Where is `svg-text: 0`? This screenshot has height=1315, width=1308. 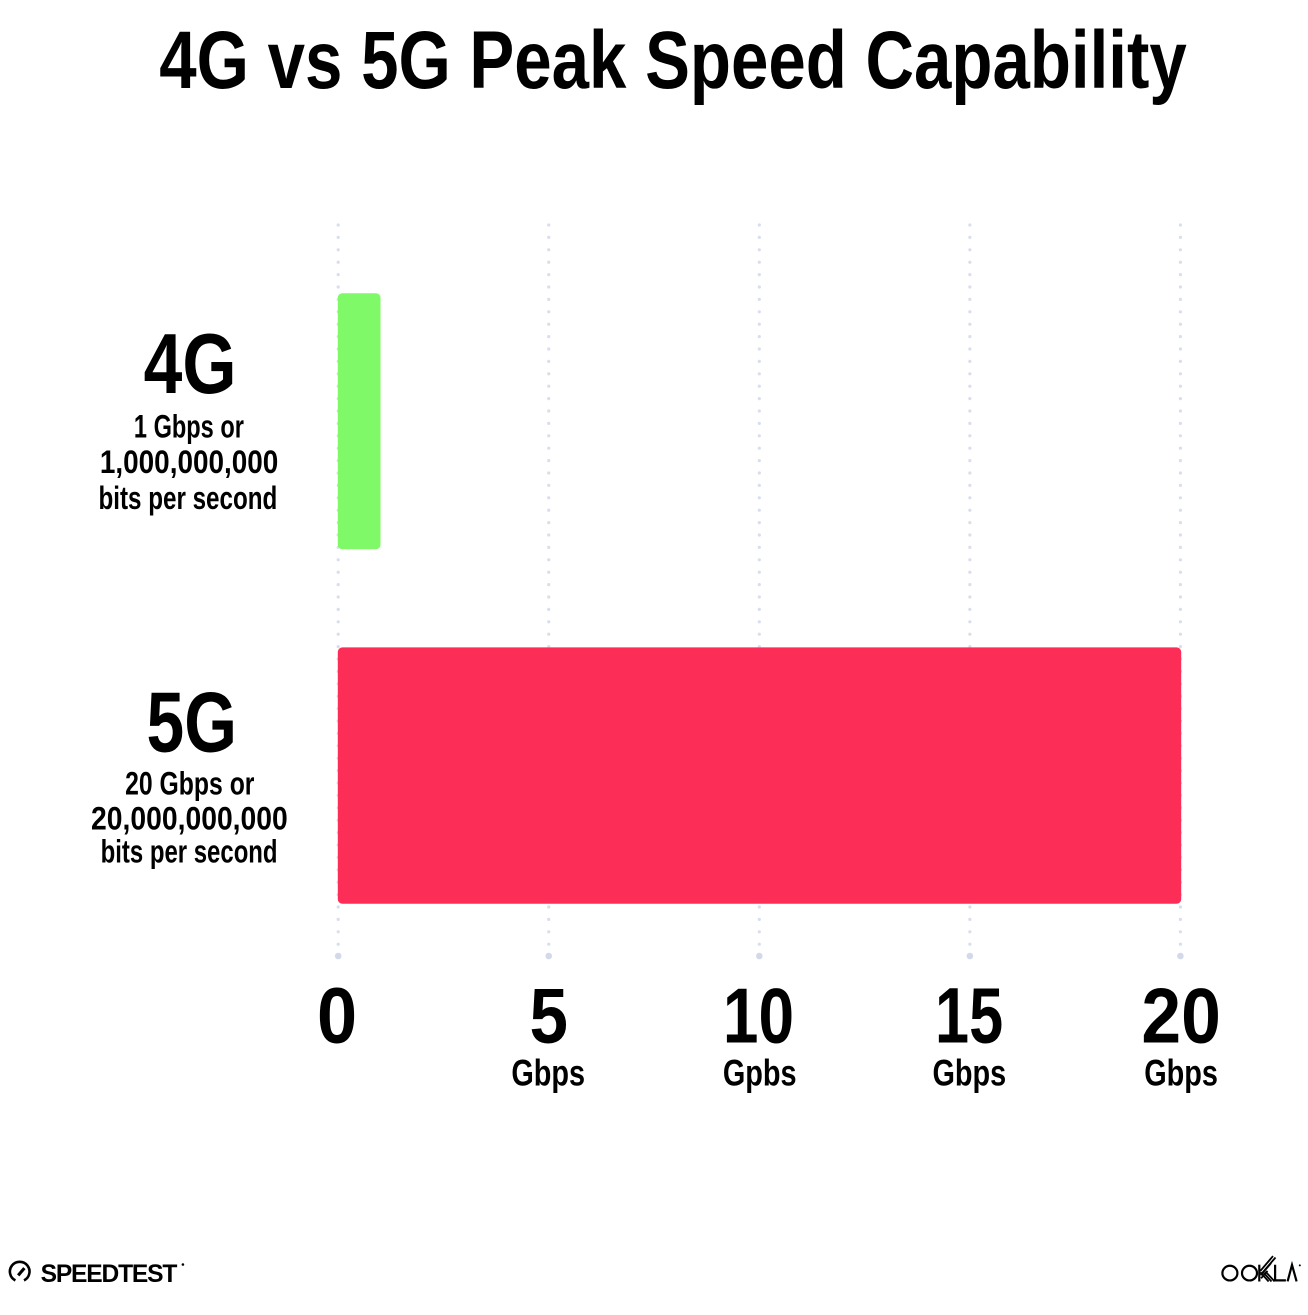
svg-text: 0 is located at coordinates (337, 1015).